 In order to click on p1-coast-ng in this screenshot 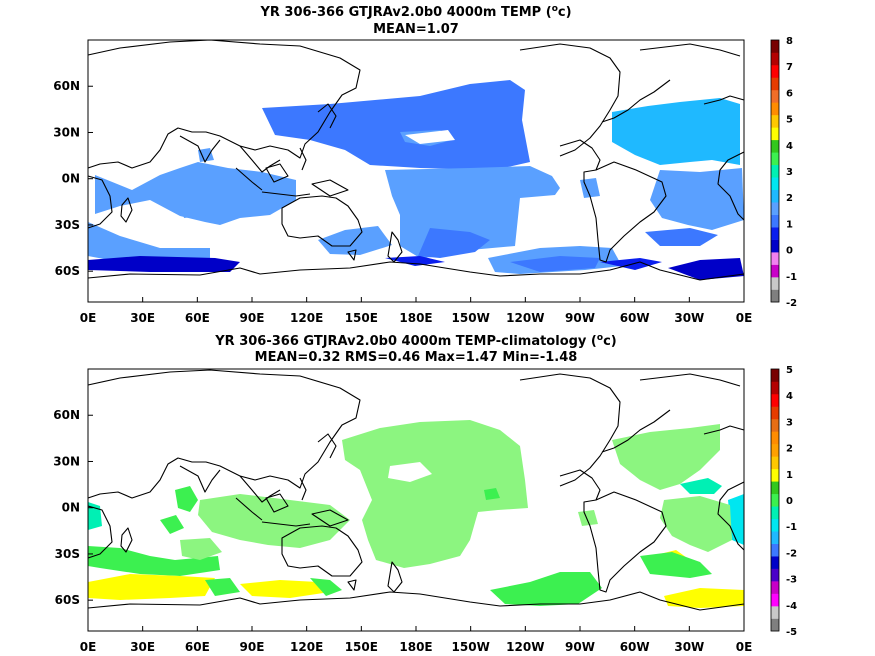, I will do `click(330, 188)`.